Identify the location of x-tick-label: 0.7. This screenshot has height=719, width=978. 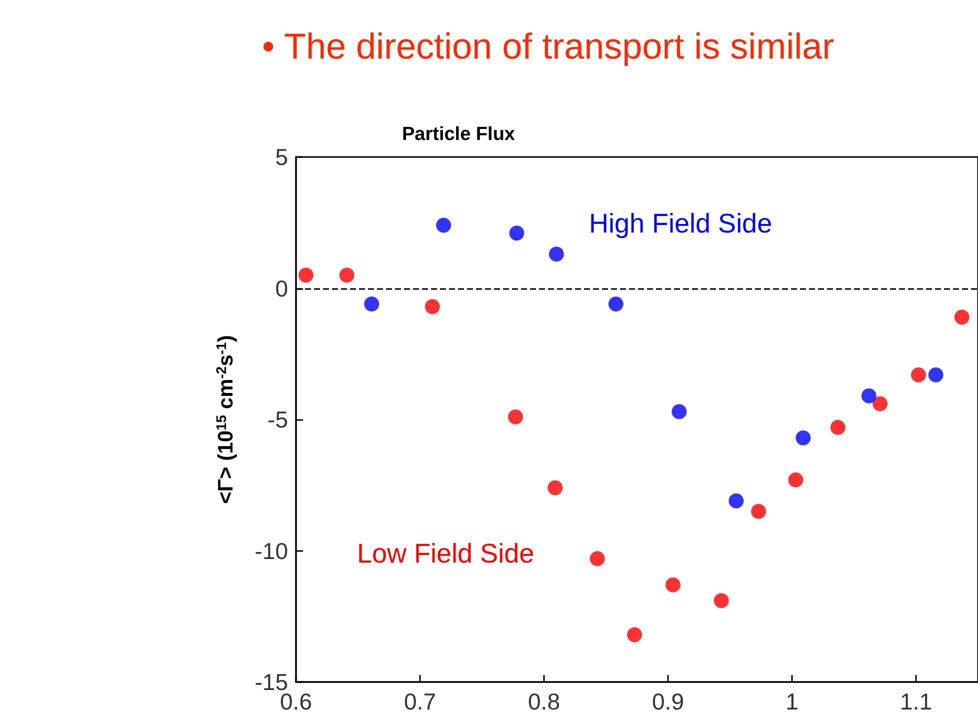
(420, 701).